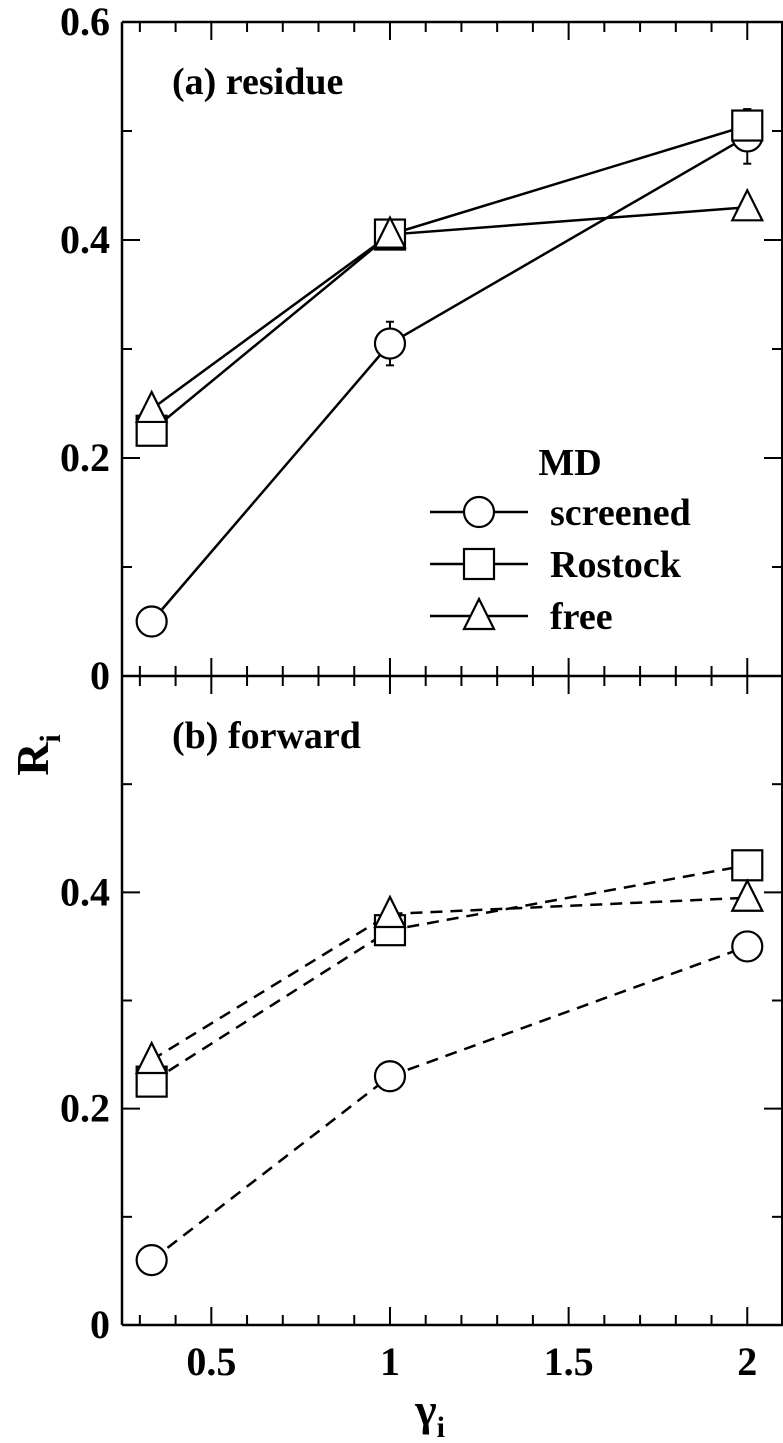  I want to click on x-tick-label: 0.5, so click(211, 1361).